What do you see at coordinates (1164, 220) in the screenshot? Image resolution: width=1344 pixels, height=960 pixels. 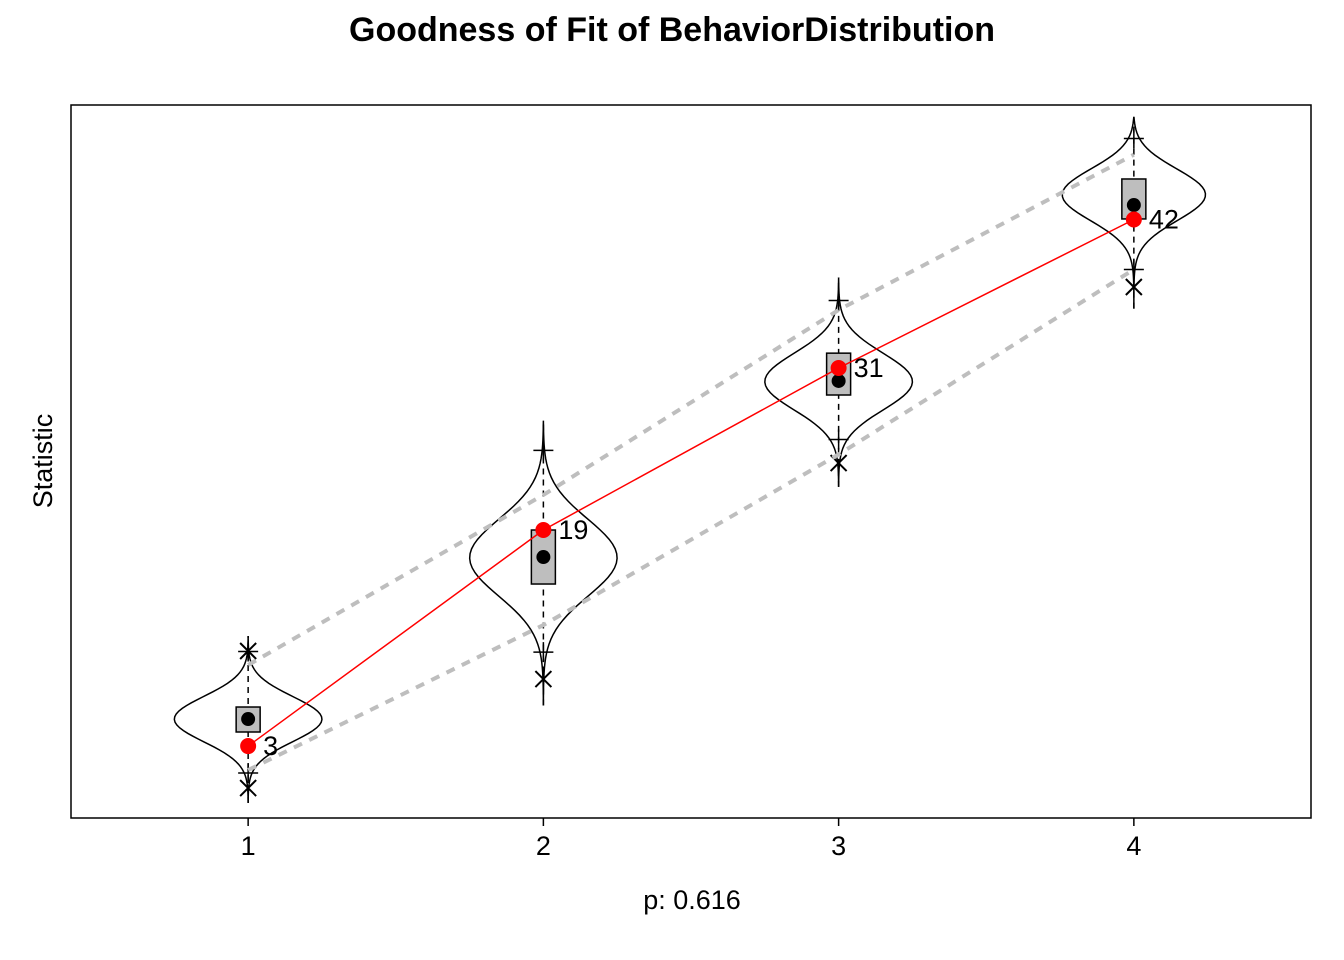 I see `observed-label: 42` at bounding box center [1164, 220].